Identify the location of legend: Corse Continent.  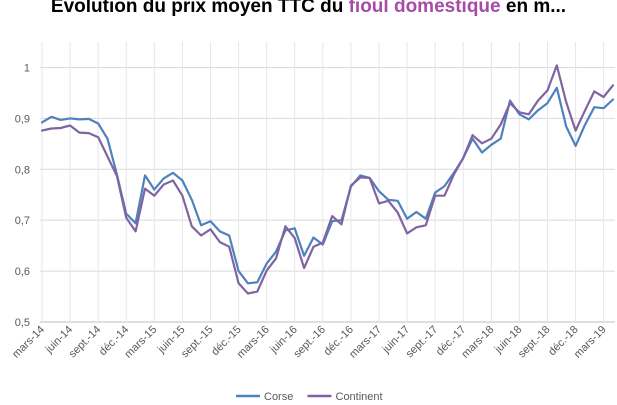
(309, 397).